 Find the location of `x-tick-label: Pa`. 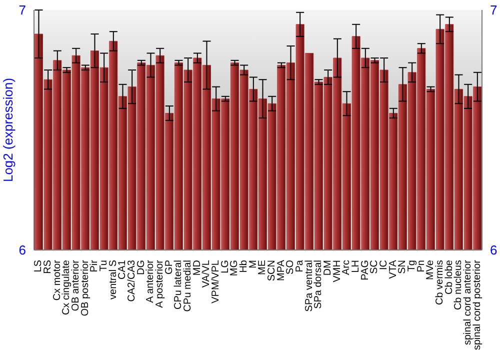

x-tick-label: Pa is located at coordinates (300, 266).